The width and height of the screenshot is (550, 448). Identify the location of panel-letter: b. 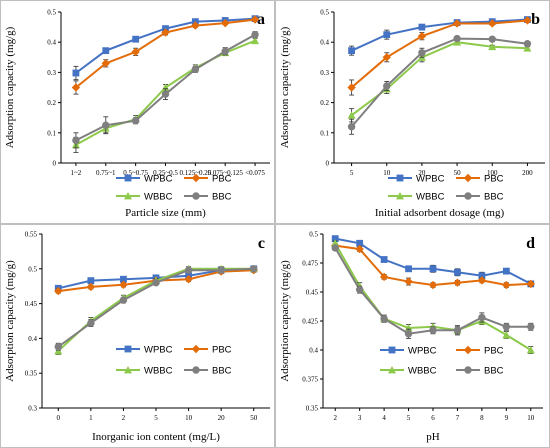
(535, 19).